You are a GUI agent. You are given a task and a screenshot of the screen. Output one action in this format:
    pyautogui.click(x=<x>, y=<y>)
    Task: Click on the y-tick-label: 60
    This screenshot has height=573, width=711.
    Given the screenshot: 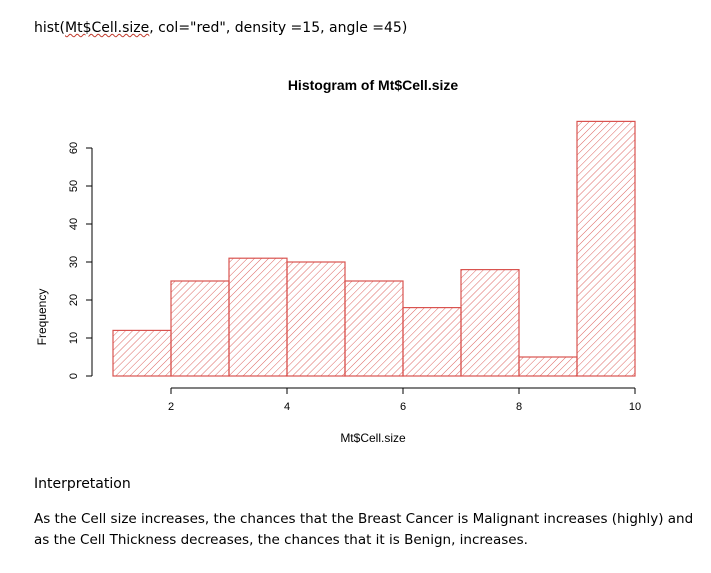 What is the action you would take?
    pyautogui.click(x=74, y=148)
    